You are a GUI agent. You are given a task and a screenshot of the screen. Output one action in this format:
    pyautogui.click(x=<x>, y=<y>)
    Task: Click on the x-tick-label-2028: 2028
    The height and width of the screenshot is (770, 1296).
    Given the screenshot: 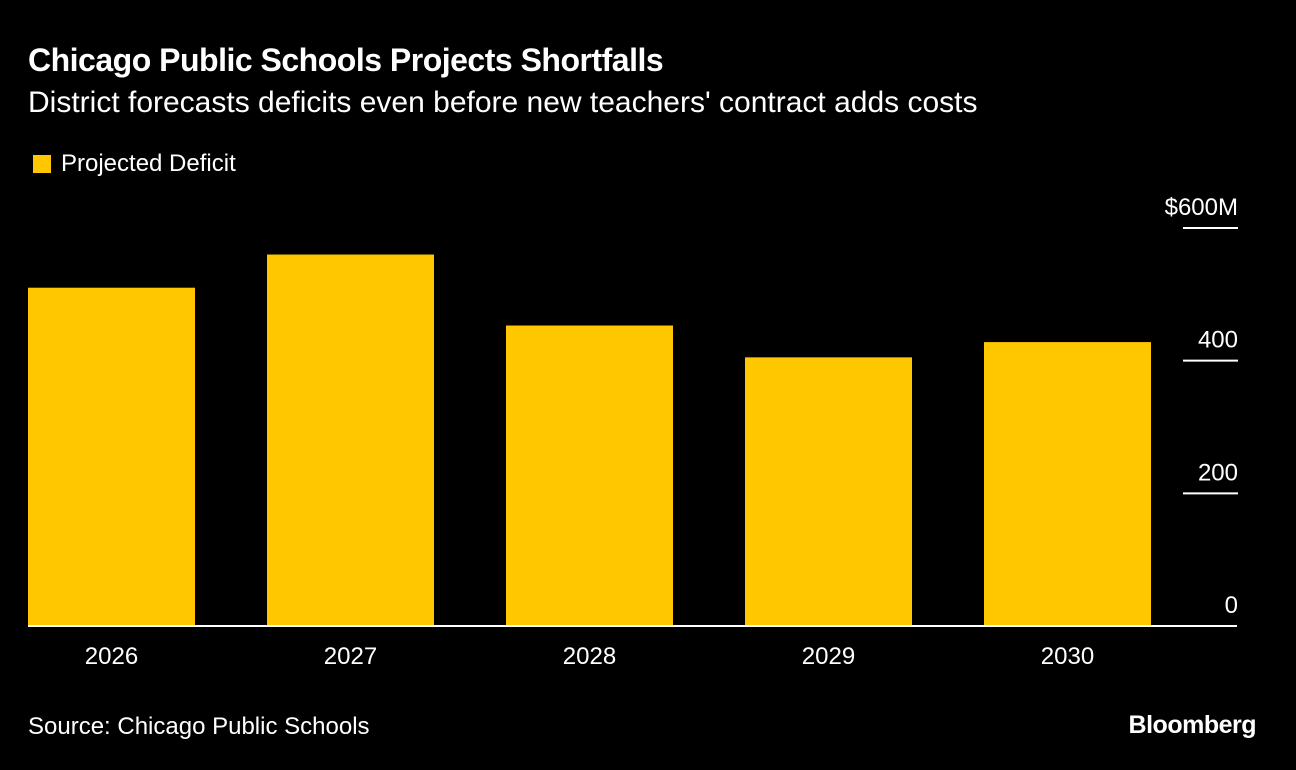 What is the action you would take?
    pyautogui.click(x=589, y=656)
    